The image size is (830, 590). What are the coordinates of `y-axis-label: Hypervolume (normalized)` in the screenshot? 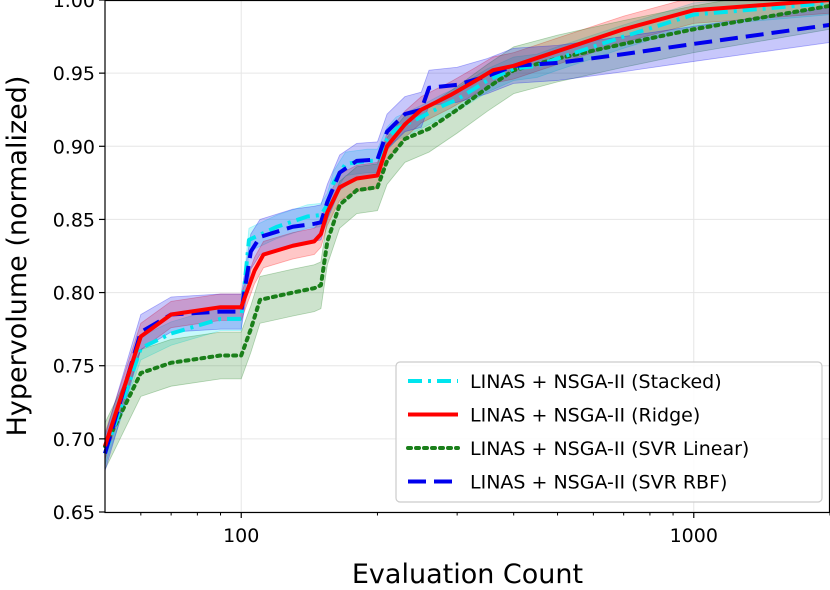 It's located at (17, 256).